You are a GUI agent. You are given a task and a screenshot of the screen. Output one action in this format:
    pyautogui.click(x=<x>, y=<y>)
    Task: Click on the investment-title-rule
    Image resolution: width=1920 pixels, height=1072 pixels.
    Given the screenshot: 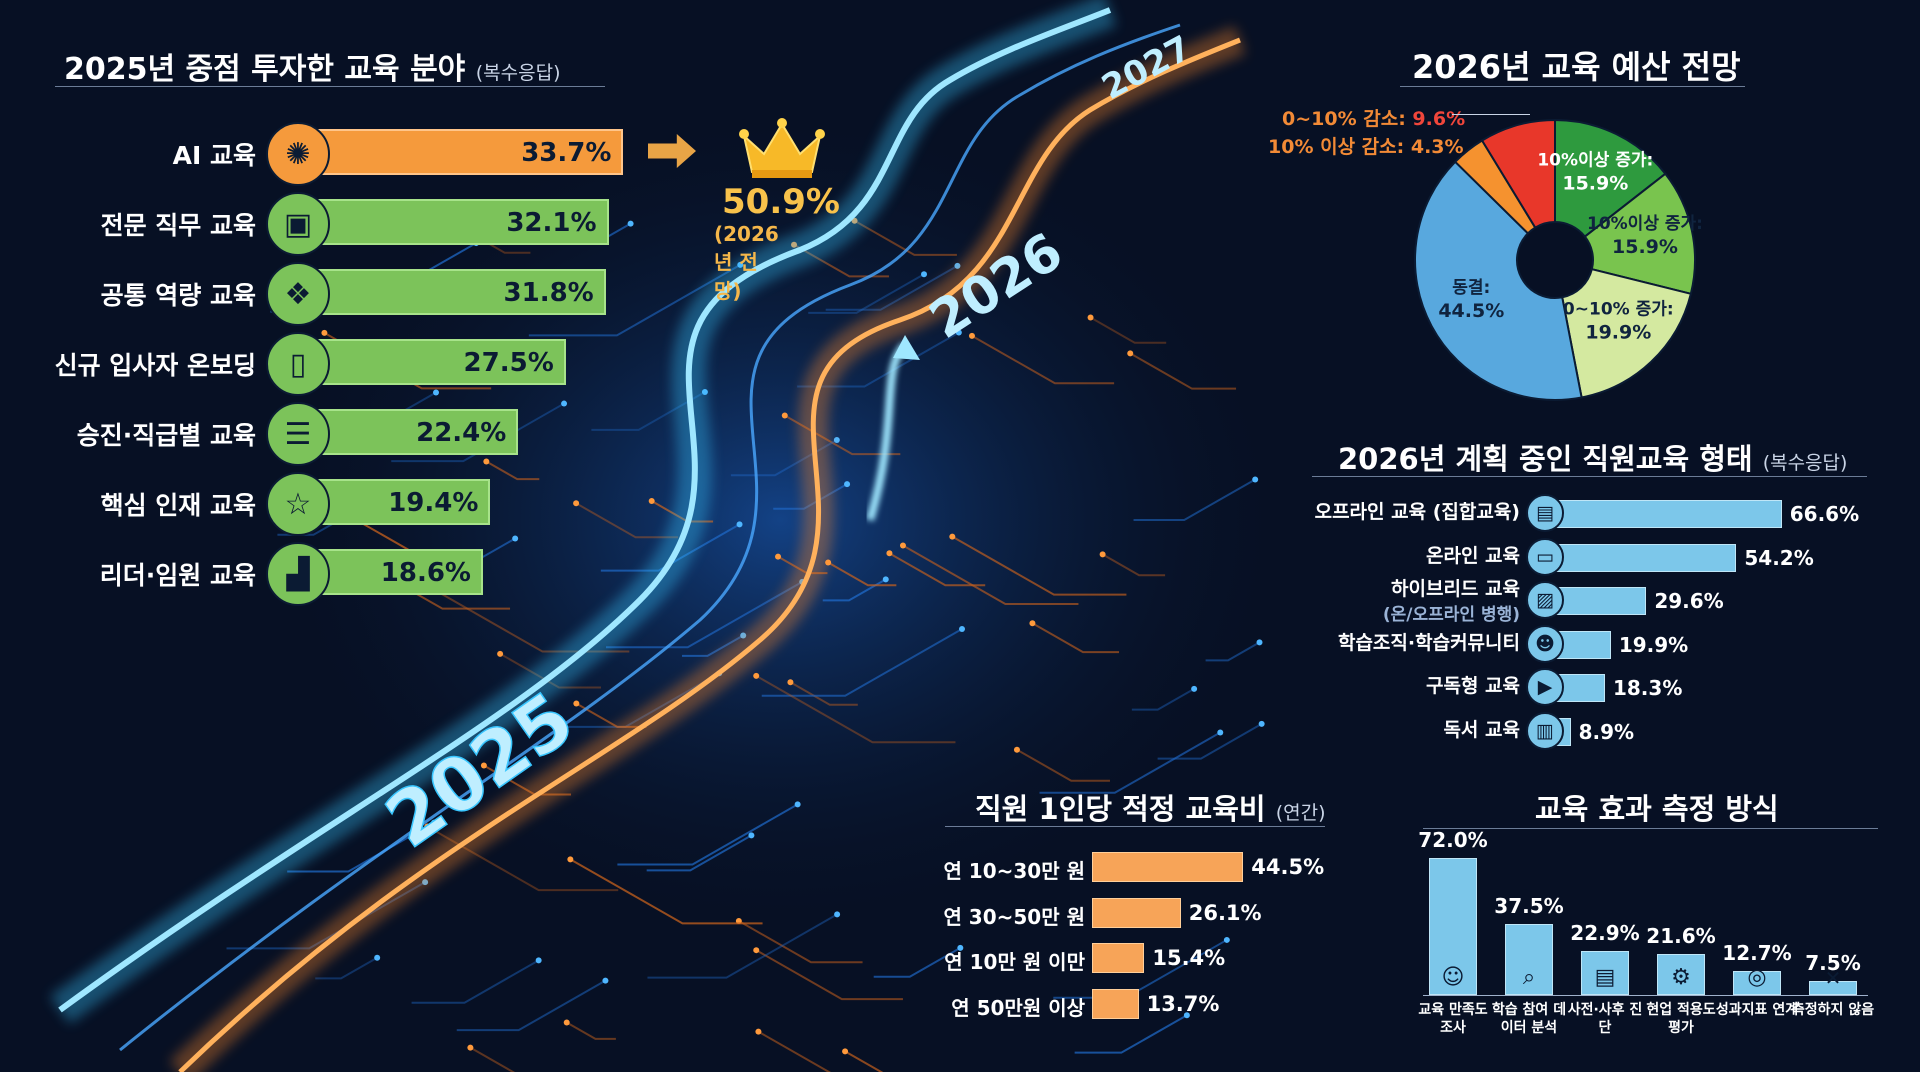 What is the action you would take?
    pyautogui.click(x=330, y=86)
    